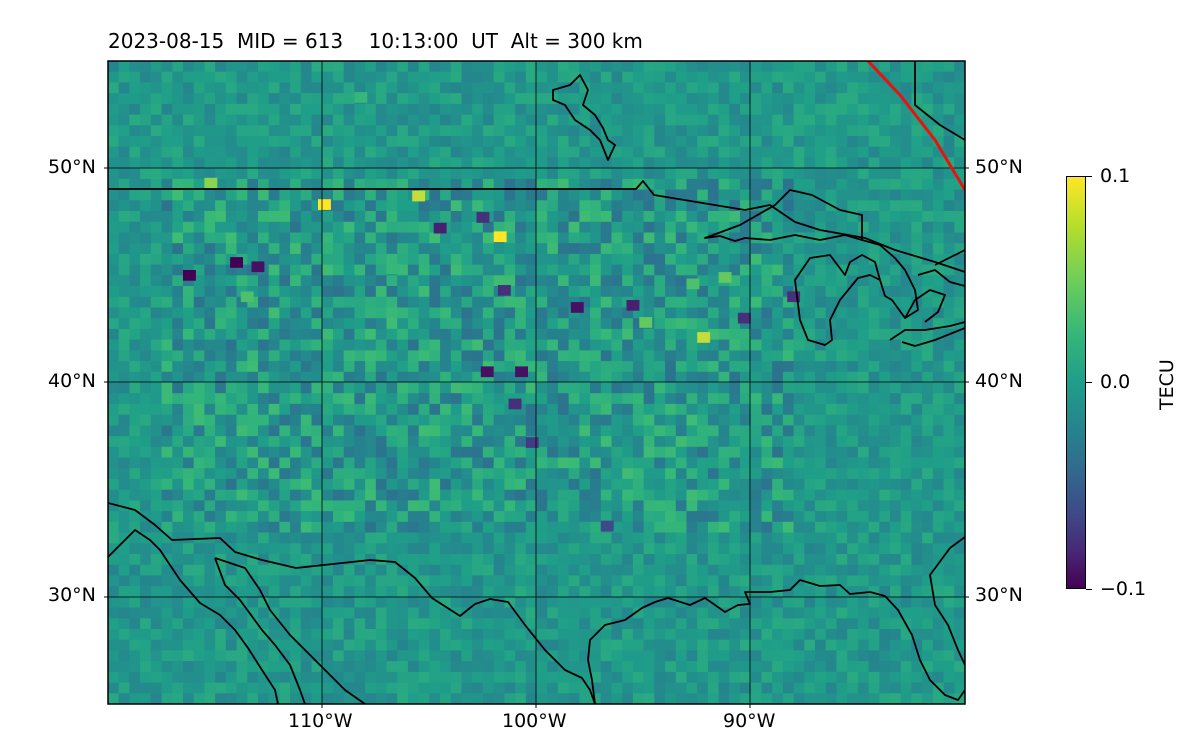  I want to click on title-time: 10:13:00 UT, so click(433, 41).